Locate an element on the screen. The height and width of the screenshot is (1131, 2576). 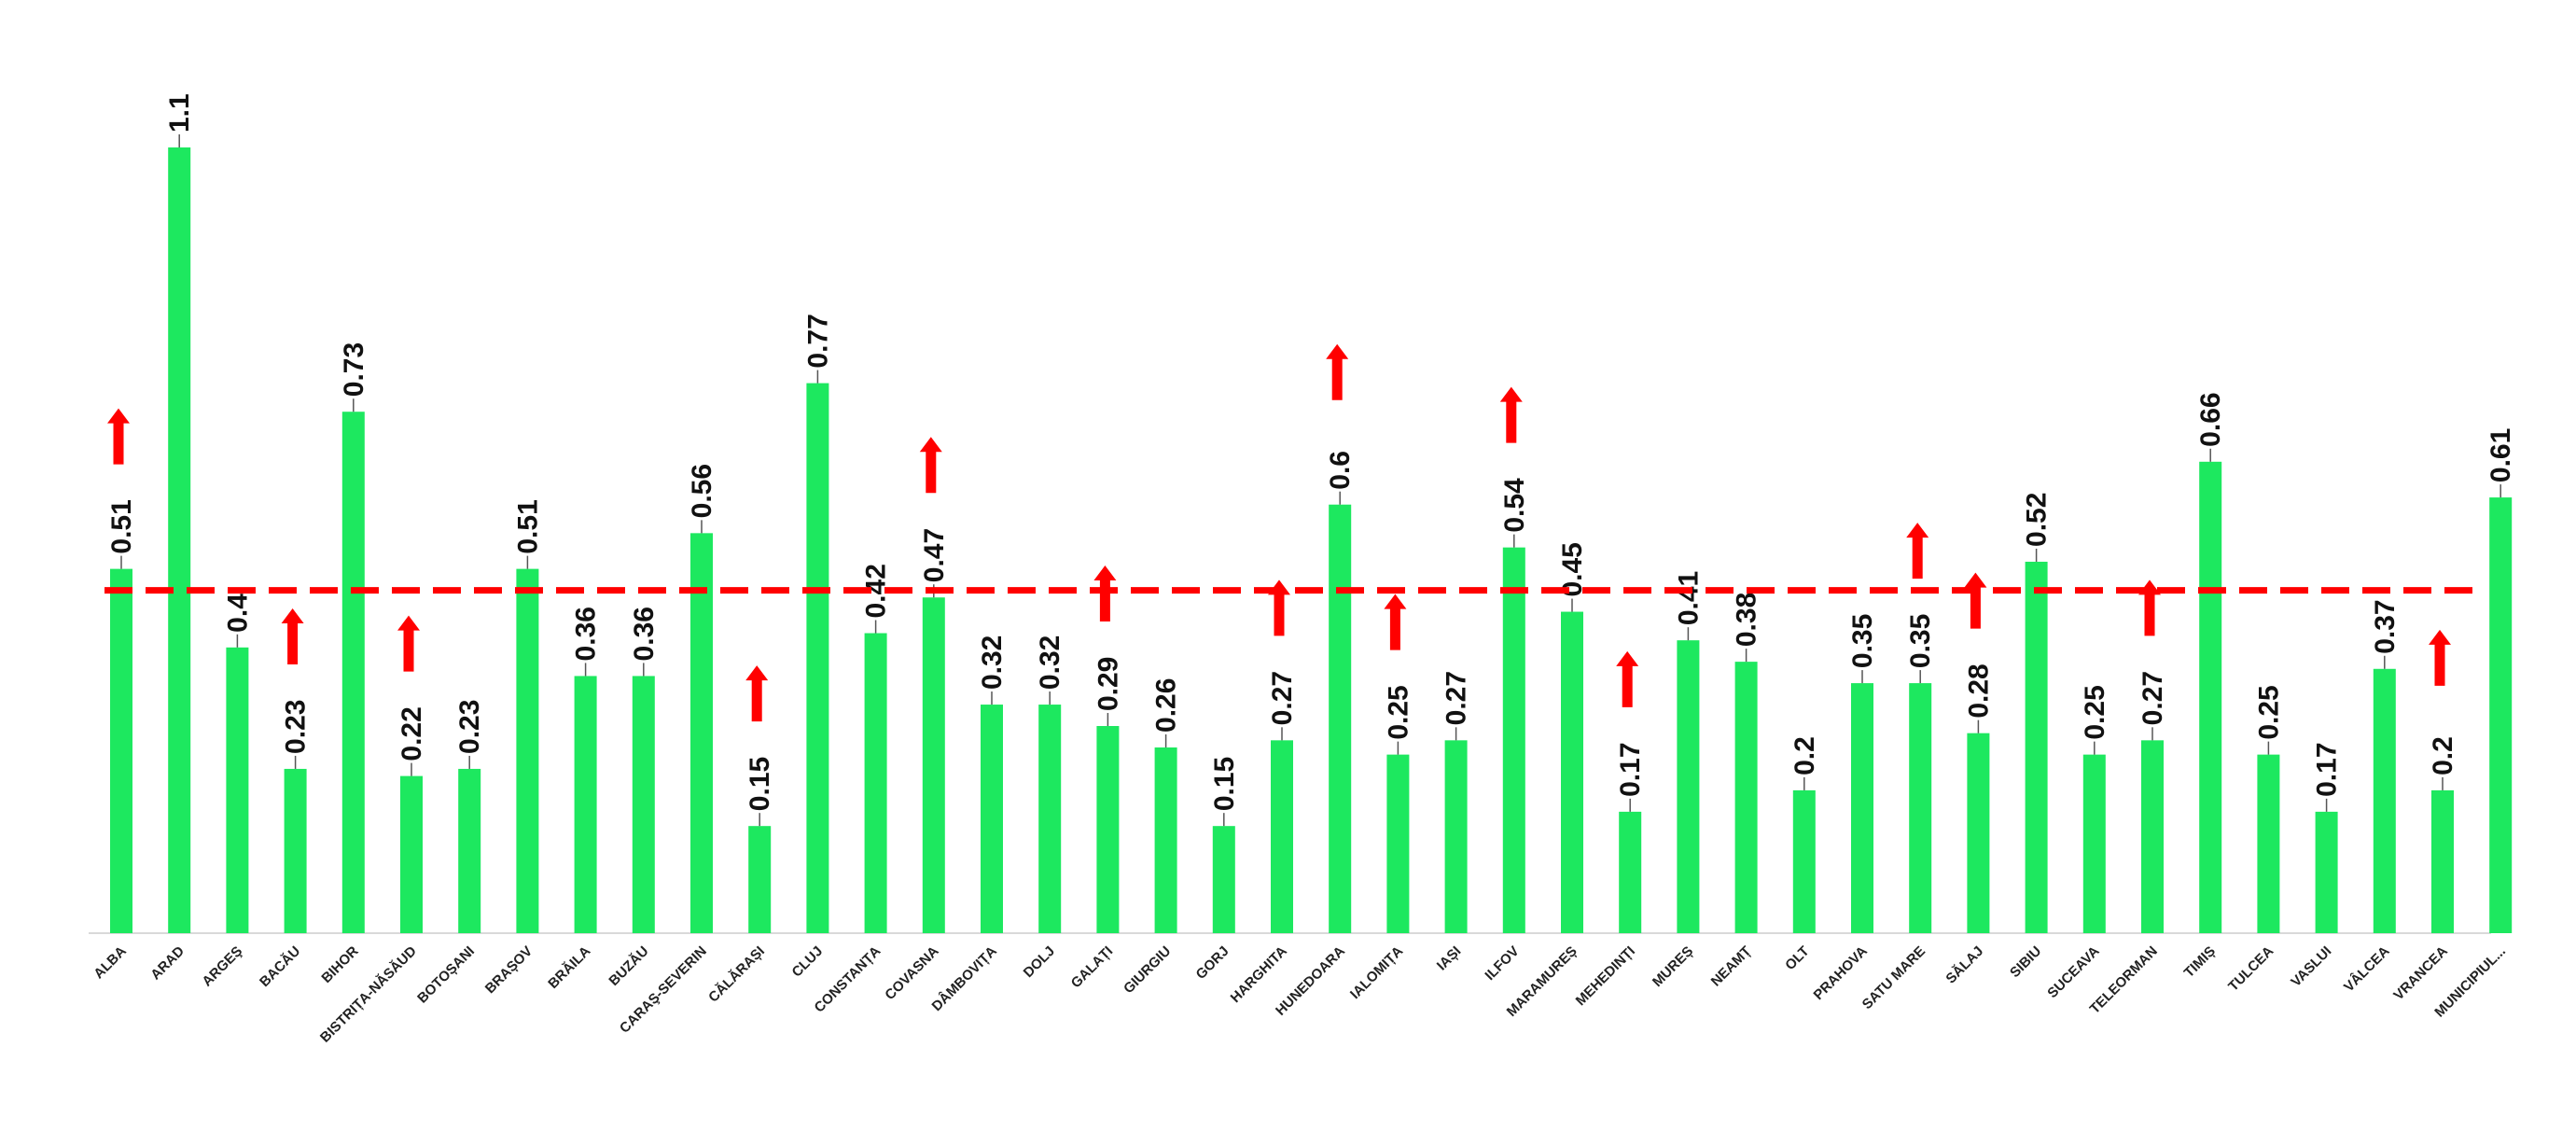
data-label: 0.27 is located at coordinates (1456, 698).